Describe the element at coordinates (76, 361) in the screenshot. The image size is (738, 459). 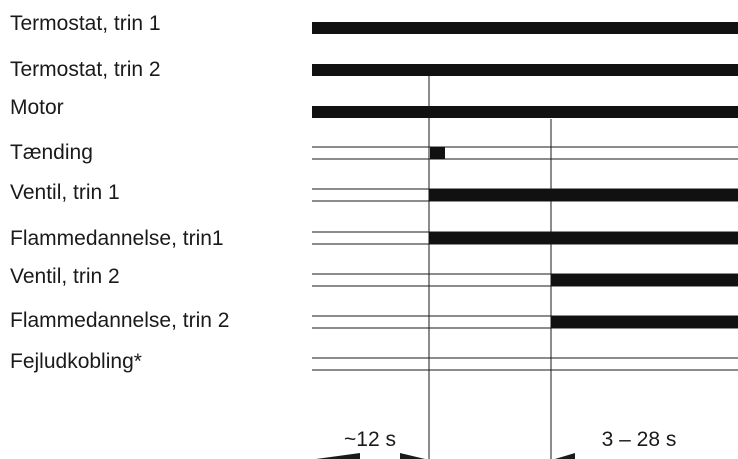
I see `row-label: Fejludkobling*` at that location.